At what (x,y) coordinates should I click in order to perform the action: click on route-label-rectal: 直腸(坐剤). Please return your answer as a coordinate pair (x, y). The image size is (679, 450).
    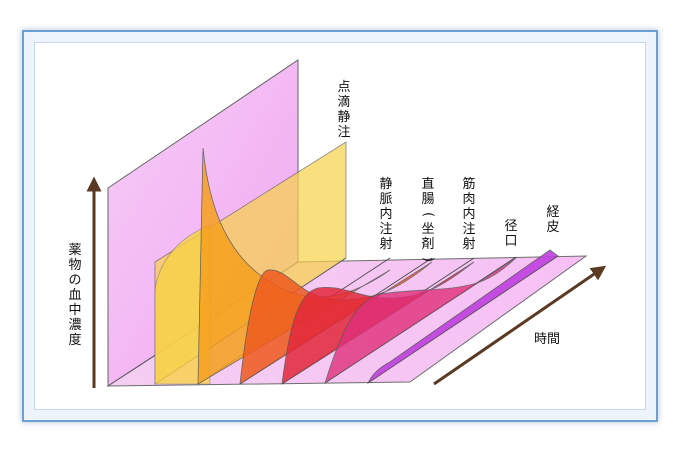
    Looking at the image, I should click on (428, 220).